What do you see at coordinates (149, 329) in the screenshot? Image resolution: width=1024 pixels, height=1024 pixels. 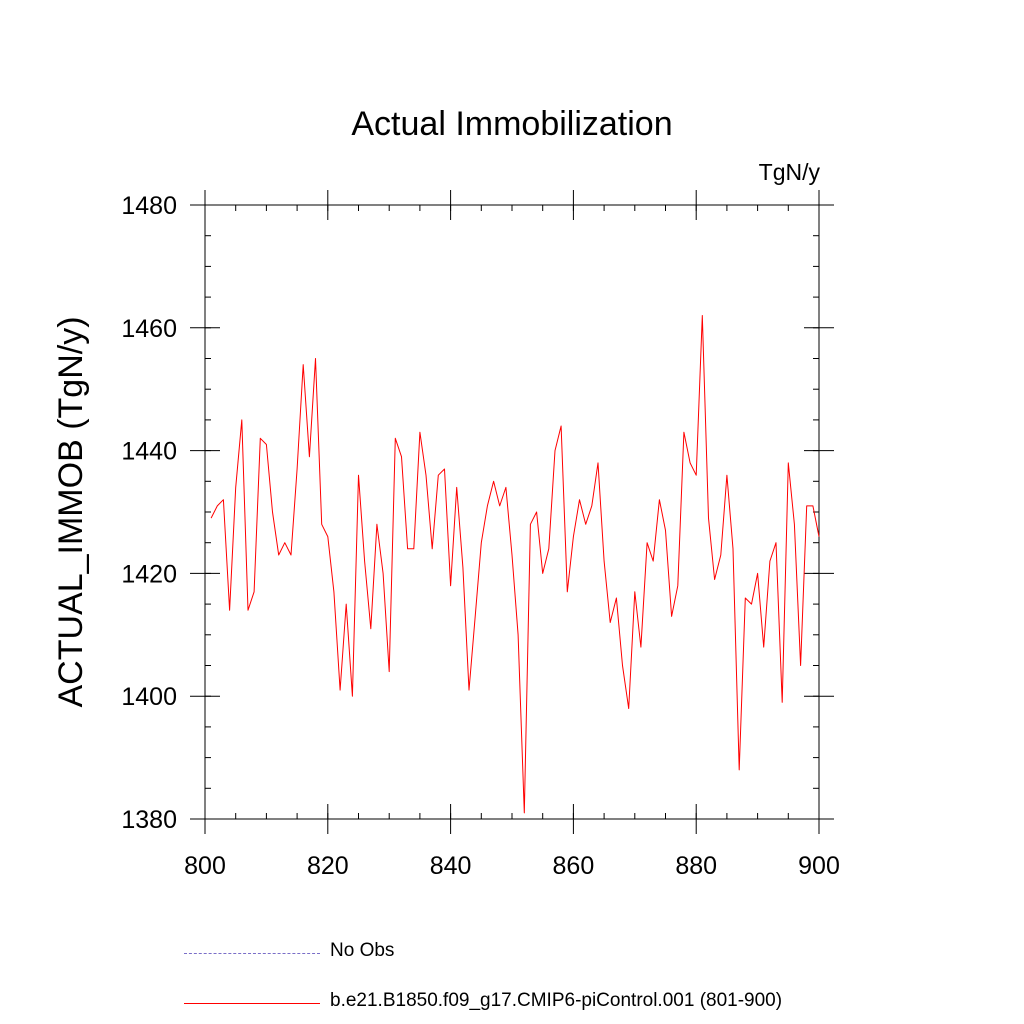 I see `y-tick-label: 1460` at bounding box center [149, 329].